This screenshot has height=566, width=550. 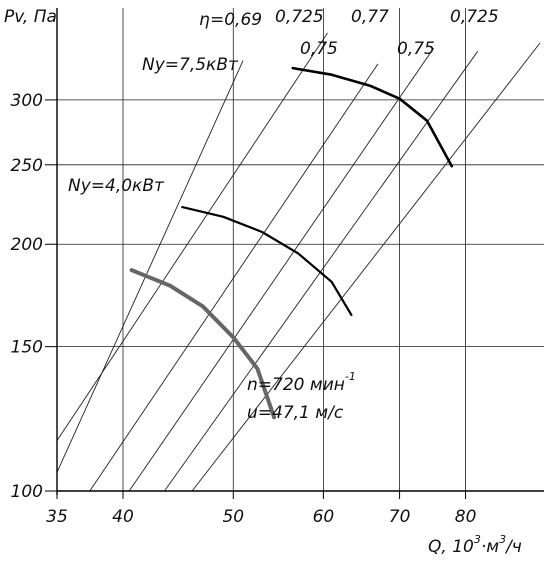 What do you see at coordinates (451, 547) in the screenshot?
I see `x-axis-title-main: Q, 10` at bounding box center [451, 547].